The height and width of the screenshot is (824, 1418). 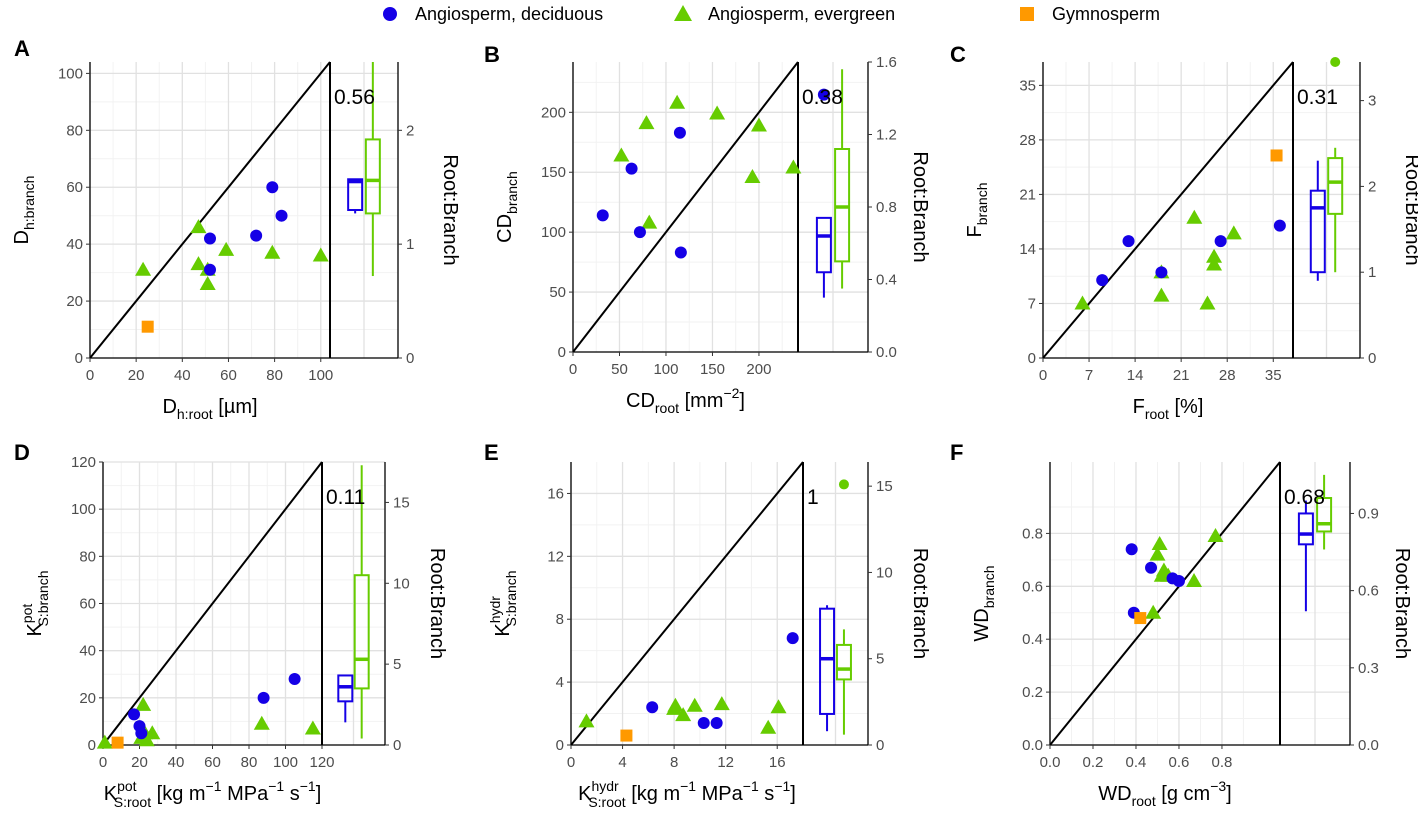 I want to click on x-tick-label: 100, so click(x=285, y=762).